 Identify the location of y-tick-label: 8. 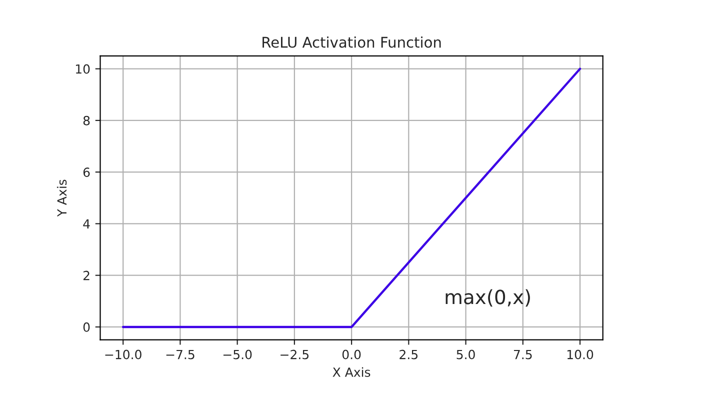
(86, 121).